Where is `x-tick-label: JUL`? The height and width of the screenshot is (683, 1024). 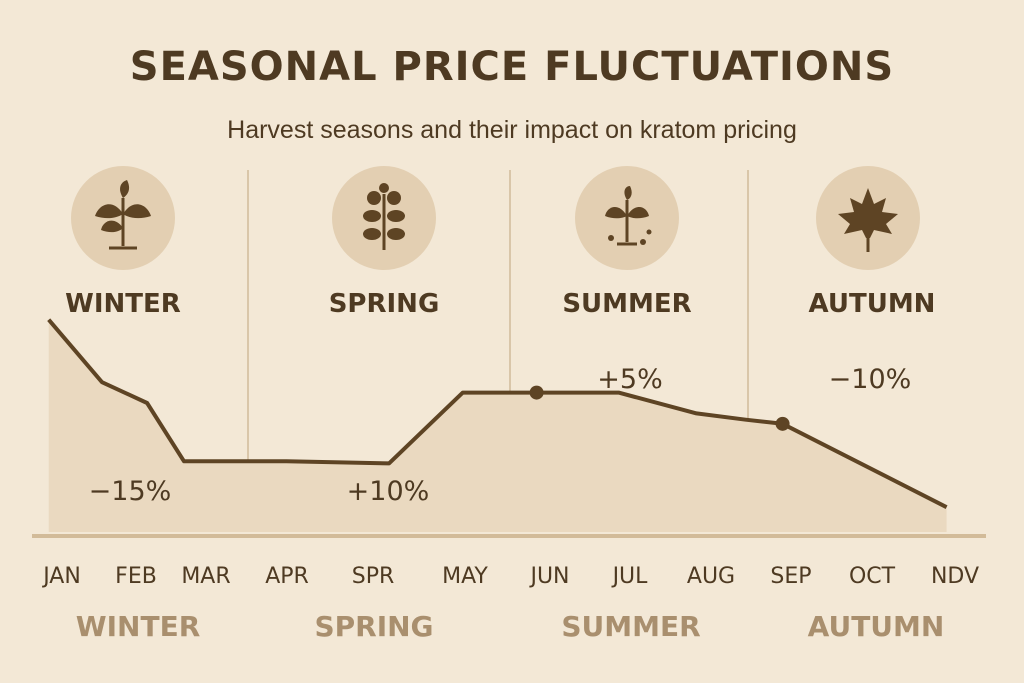 x-tick-label: JUL is located at coordinates (630, 576).